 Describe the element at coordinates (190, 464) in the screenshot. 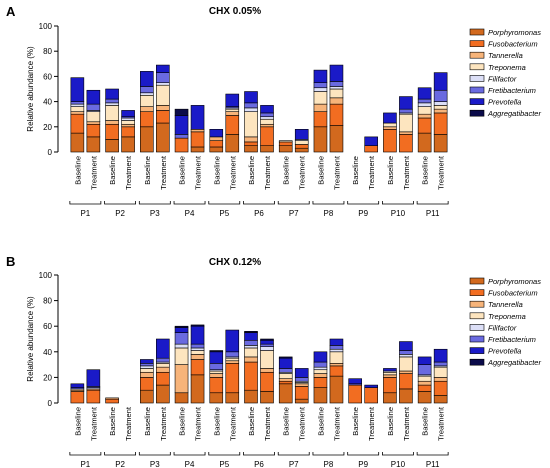

I see `group-label: P4` at that location.